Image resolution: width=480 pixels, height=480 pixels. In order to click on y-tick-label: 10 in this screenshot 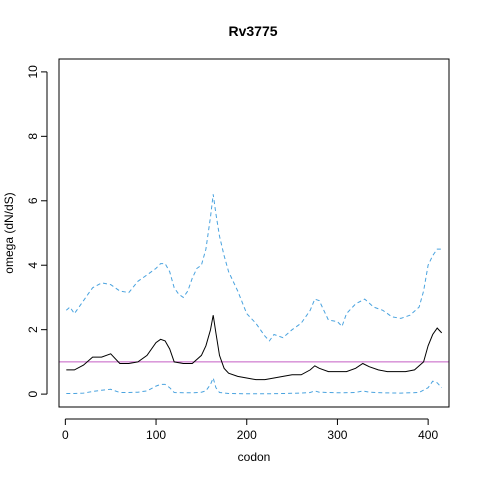, I will do `click(33, 72)`.